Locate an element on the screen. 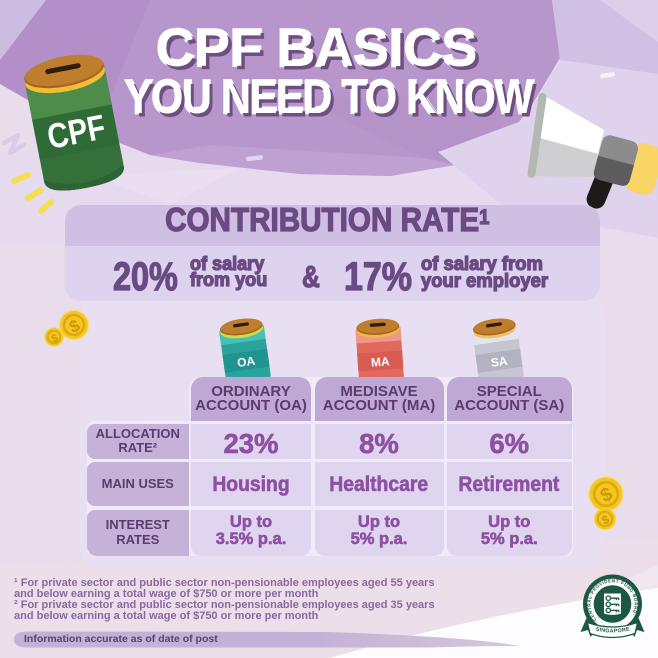 The image size is (658, 658). svg-text: SA is located at coordinates (499, 362).